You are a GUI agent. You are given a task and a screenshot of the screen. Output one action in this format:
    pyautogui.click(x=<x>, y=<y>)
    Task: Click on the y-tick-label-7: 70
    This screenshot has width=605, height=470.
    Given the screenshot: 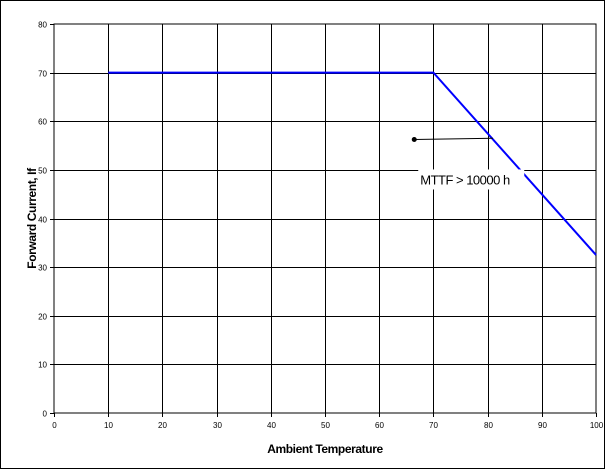 What is the action you would take?
    pyautogui.click(x=42, y=74)
    